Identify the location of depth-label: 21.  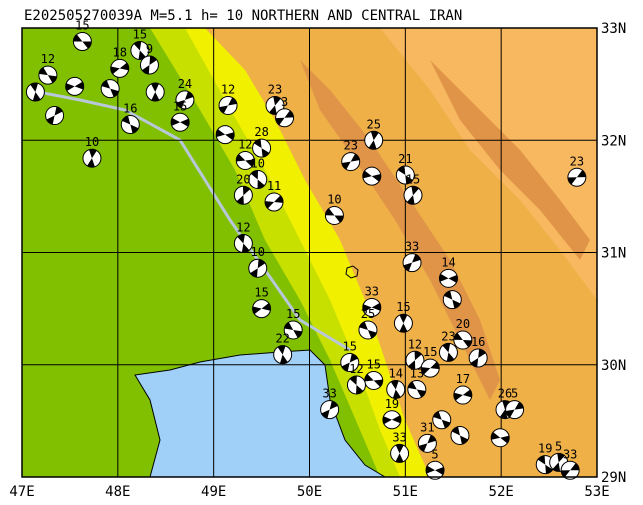
(405, 159).